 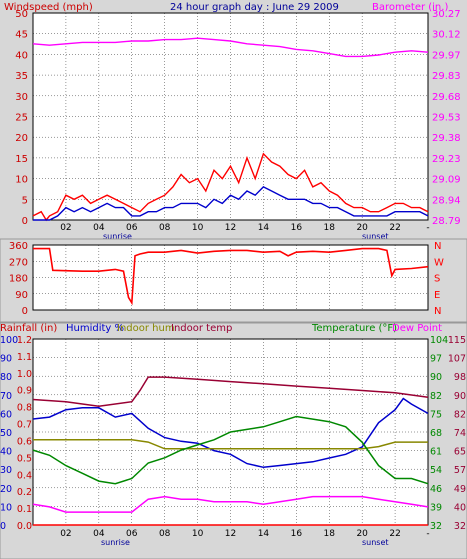 I want to click on humidity-axis-label: Humidity %, so click(x=95, y=328).